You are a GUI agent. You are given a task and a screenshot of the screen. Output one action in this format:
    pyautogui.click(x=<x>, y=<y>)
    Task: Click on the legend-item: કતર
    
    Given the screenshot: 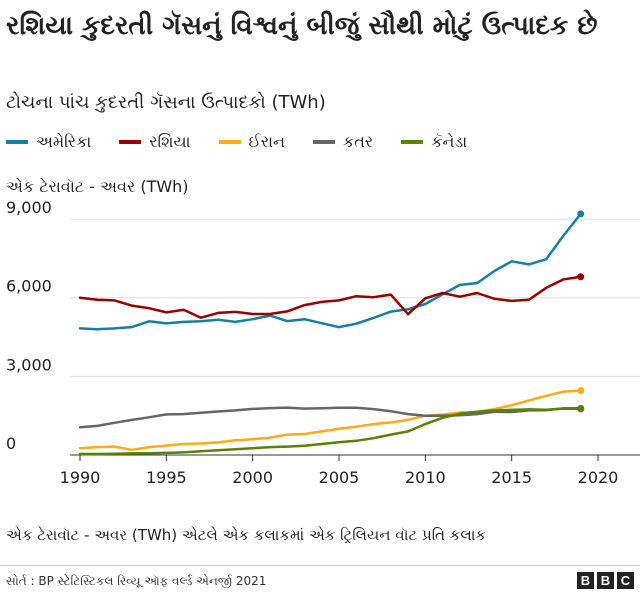 What is the action you would take?
    pyautogui.click(x=343, y=142)
    